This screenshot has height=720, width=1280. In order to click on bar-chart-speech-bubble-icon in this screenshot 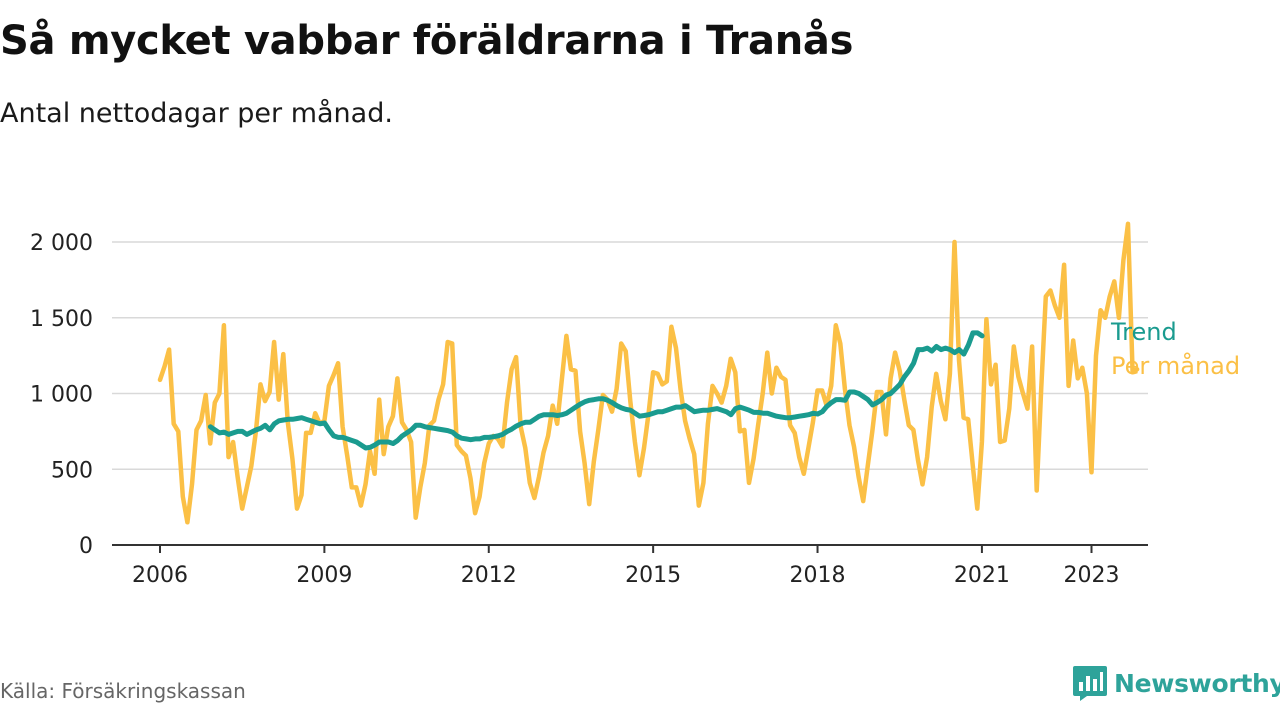, I will do `click(1090, 683)`.